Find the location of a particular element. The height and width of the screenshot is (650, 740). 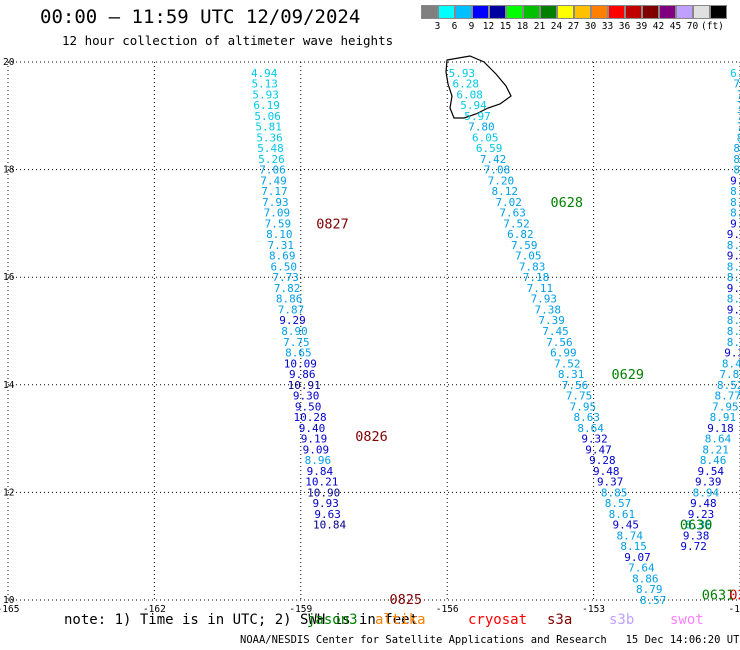

wave-height-value: 8.57 is located at coordinates (618, 503).